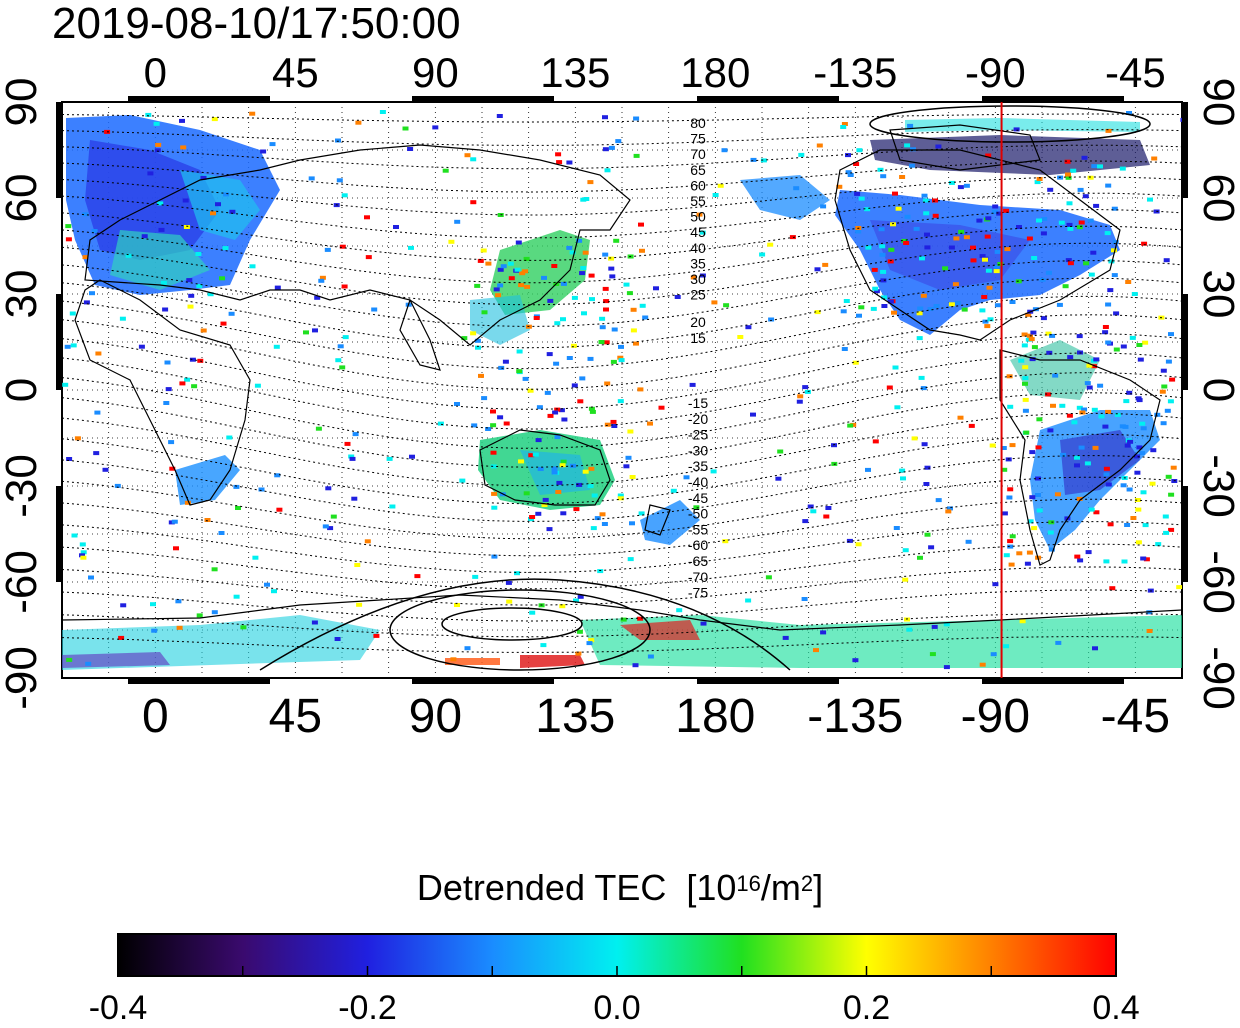 The height and width of the screenshot is (1028, 1240). Describe the element at coordinates (698, 529) in the screenshot. I see `contour-label: -55` at that location.